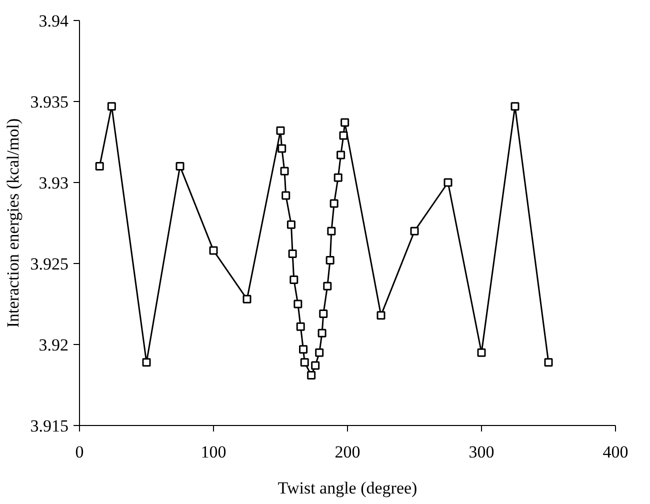  I want to click on x-tick-label: 300, so click(481, 452).